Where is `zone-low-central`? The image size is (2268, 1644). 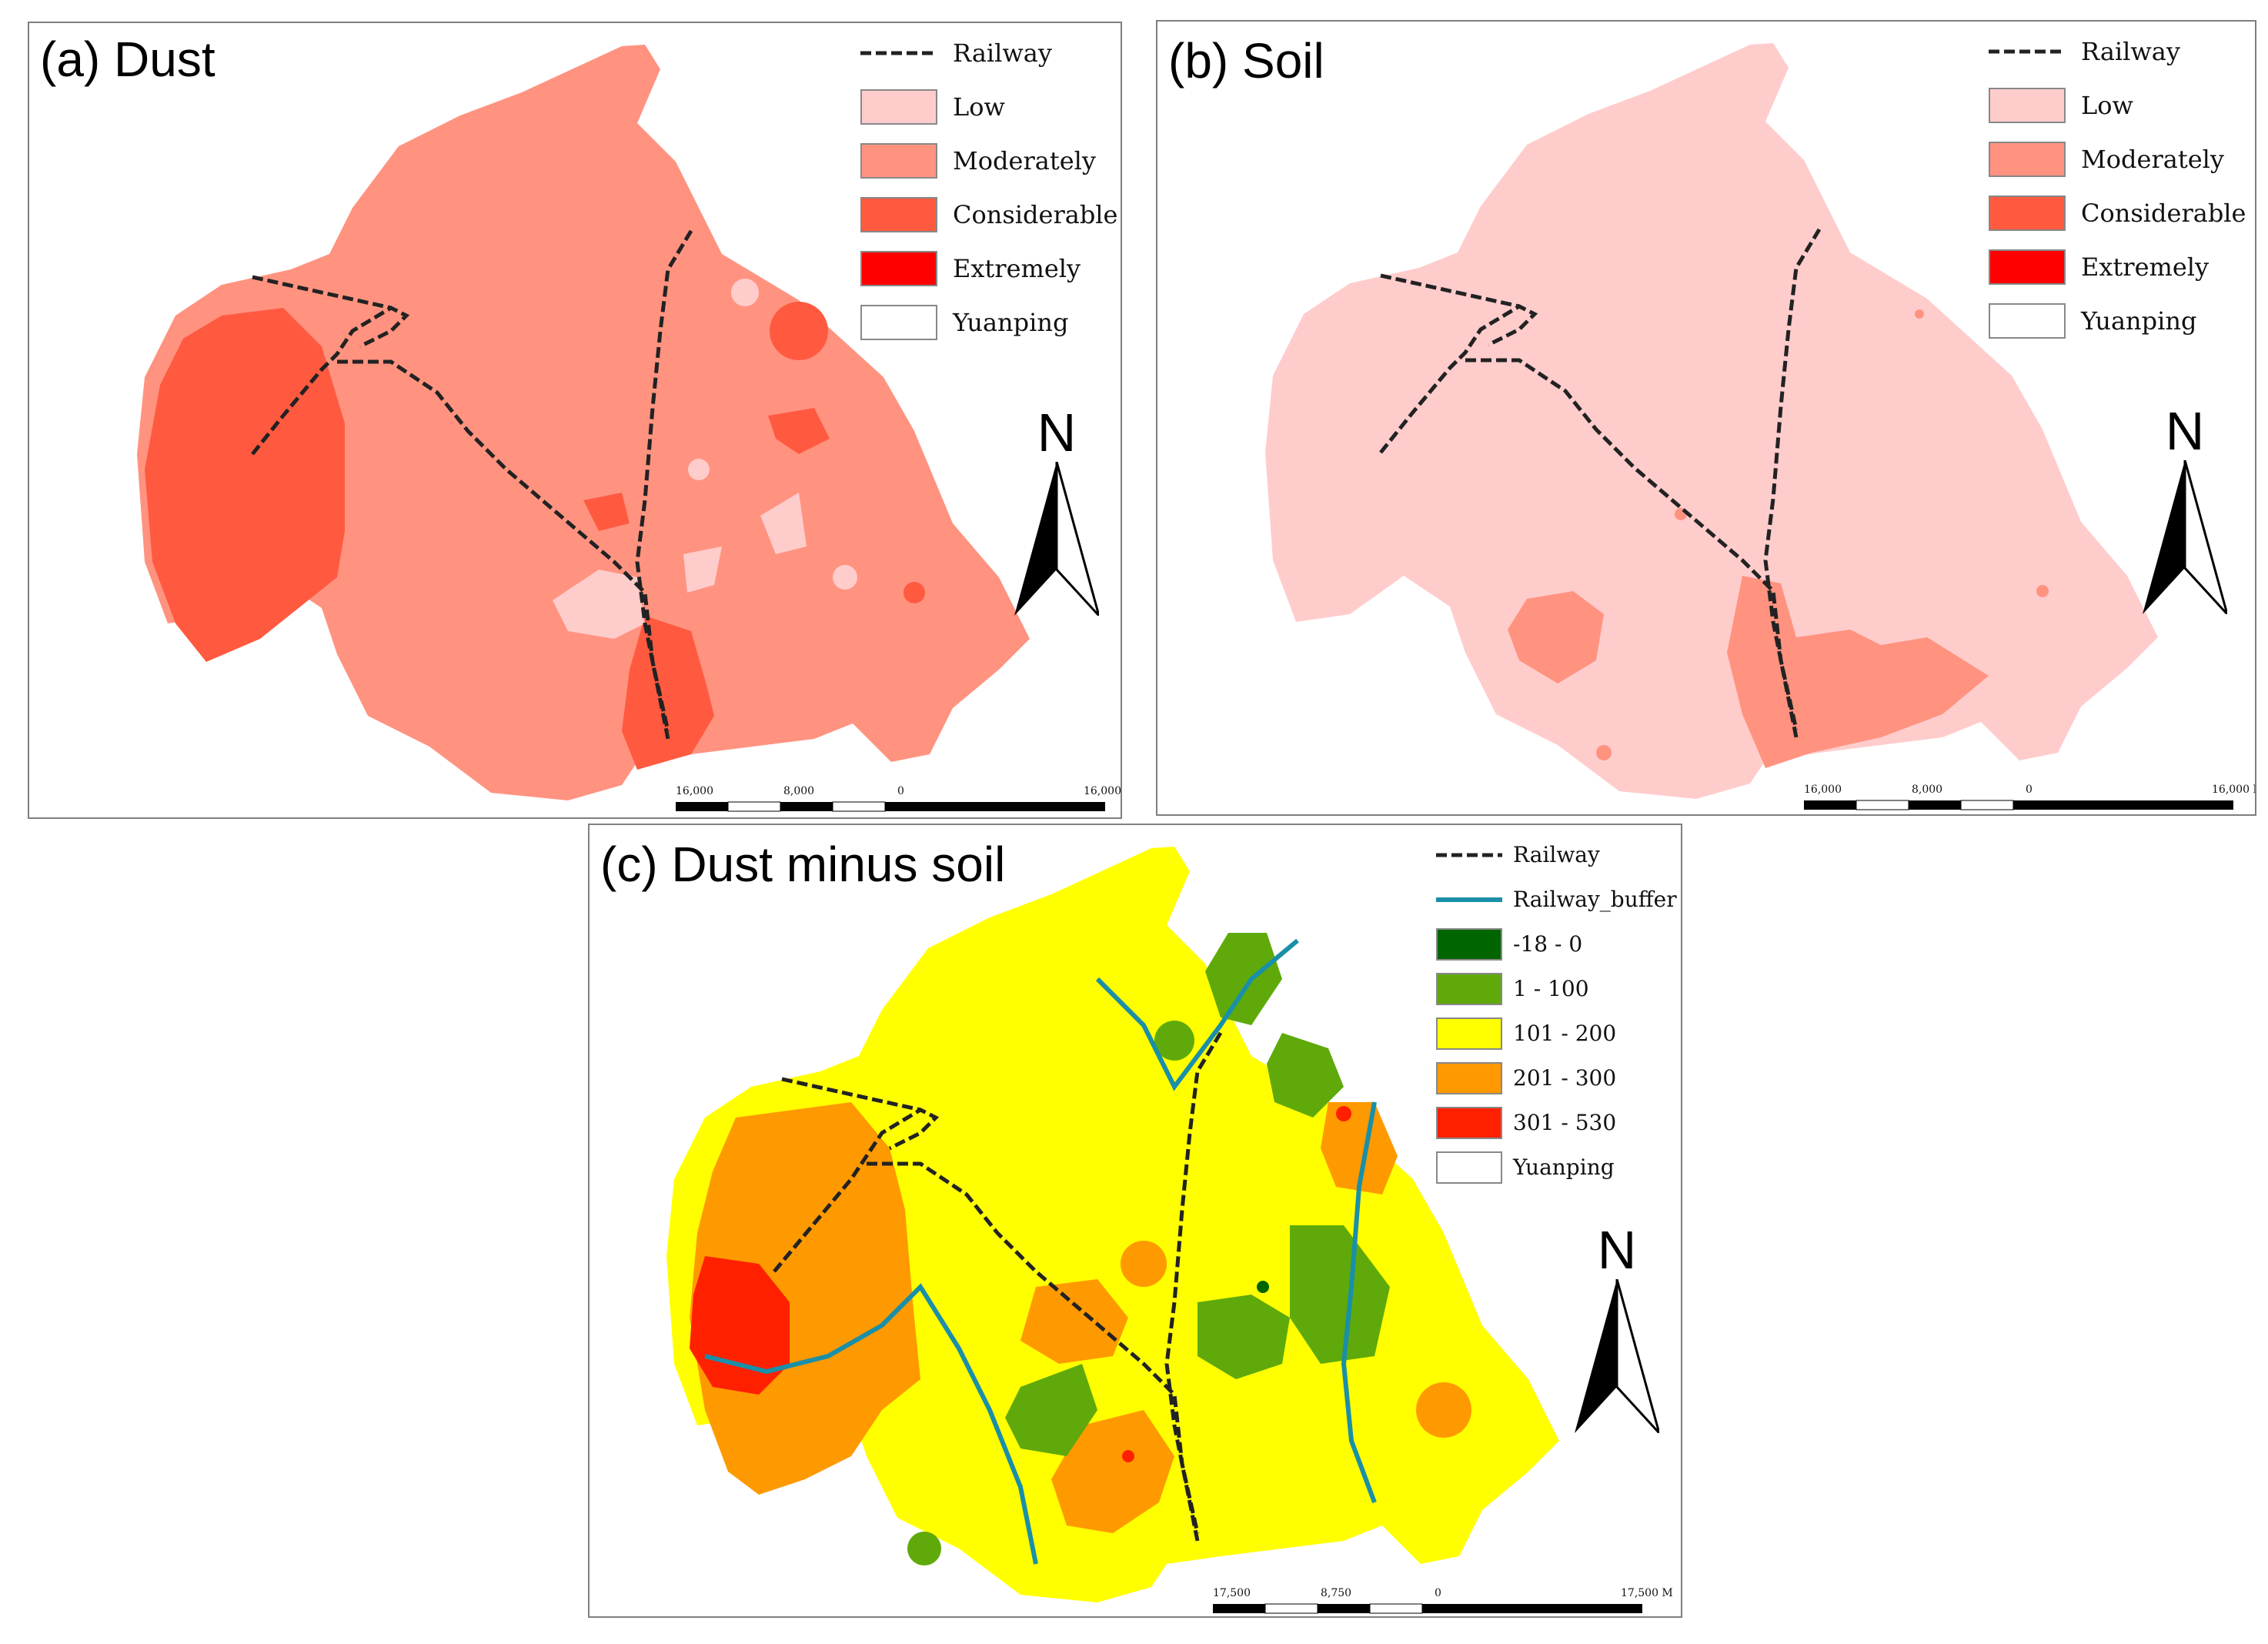 zone-low-central is located at coordinates (599, 604).